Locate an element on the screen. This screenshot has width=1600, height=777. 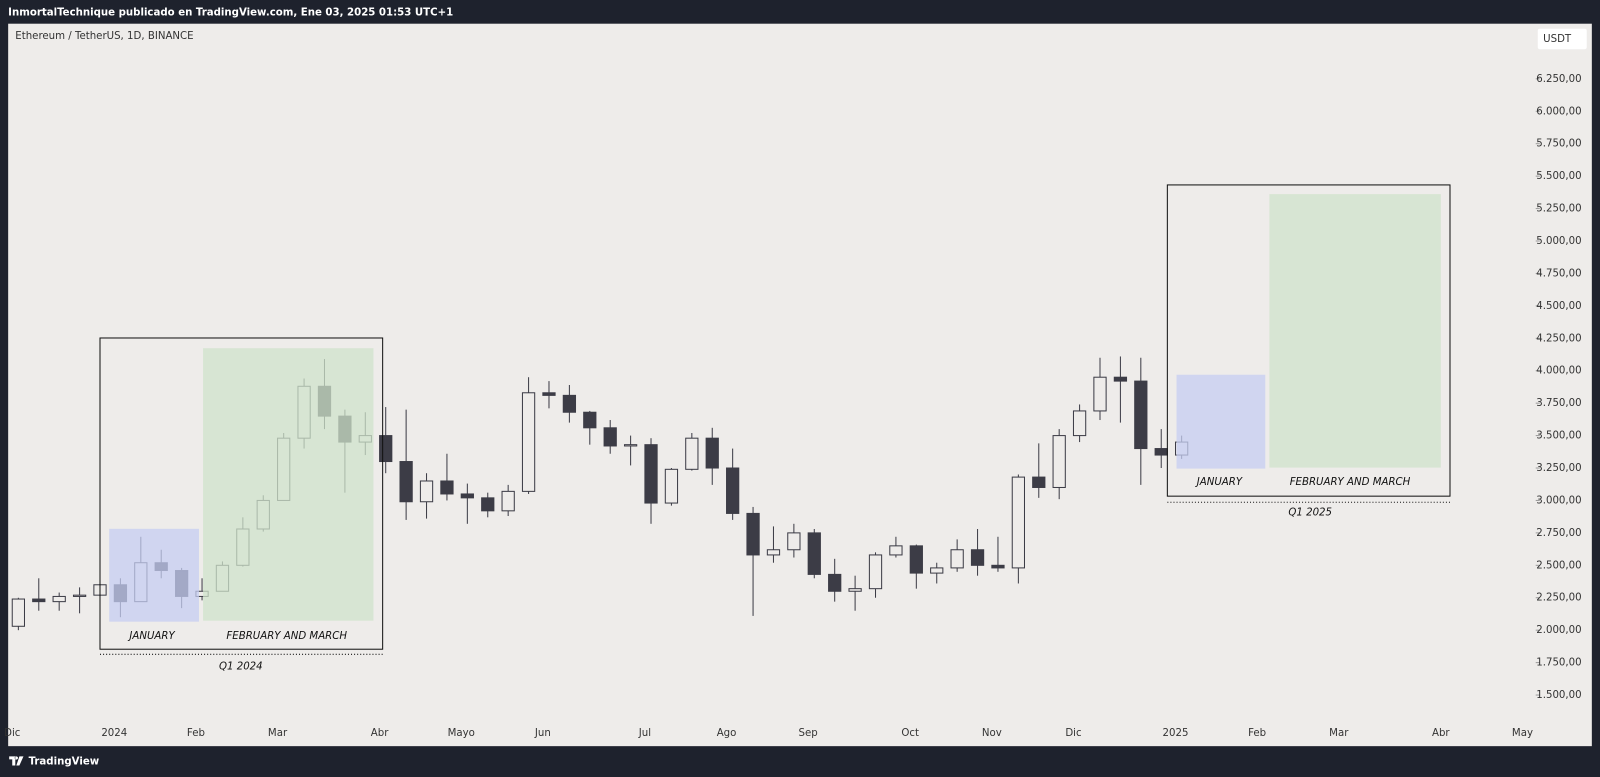
currency-badge is located at coordinates (1562, 39).